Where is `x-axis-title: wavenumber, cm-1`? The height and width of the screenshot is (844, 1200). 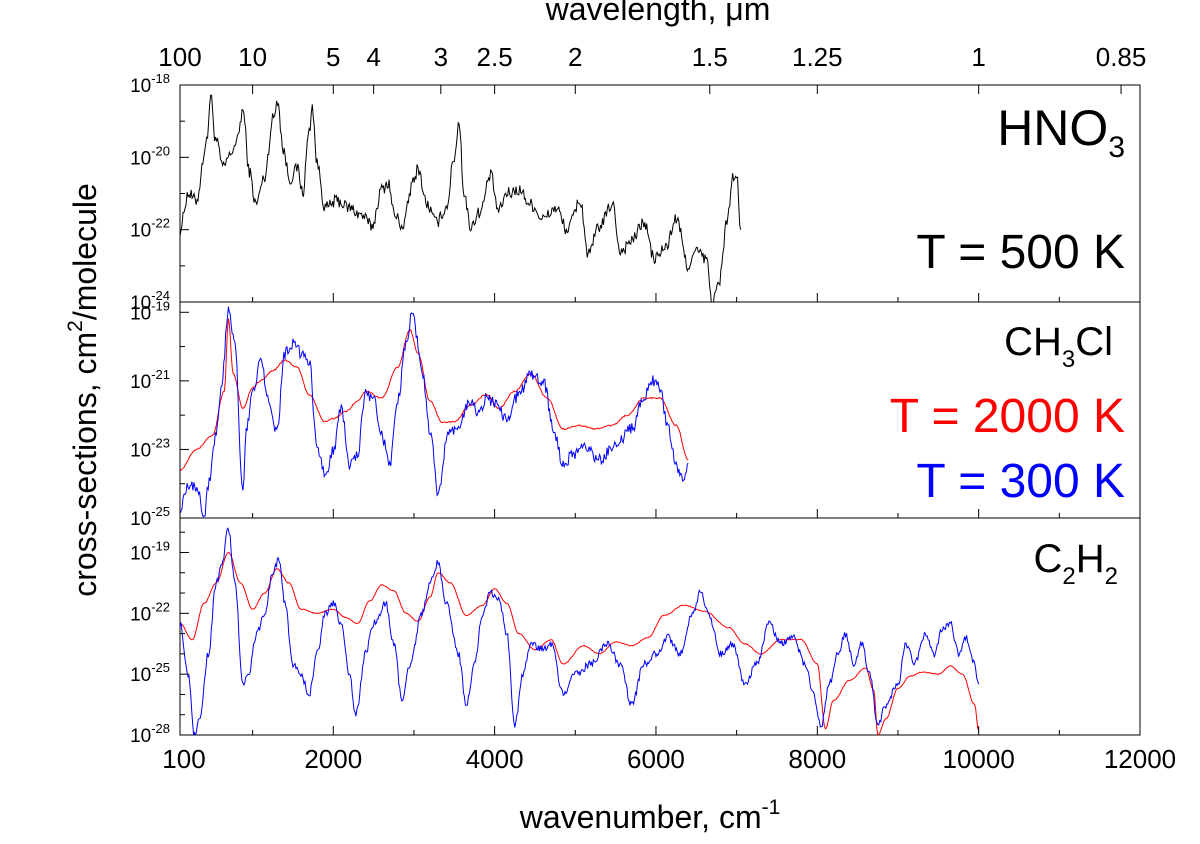
x-axis-title: wavenumber, cm-1 is located at coordinates (650, 815).